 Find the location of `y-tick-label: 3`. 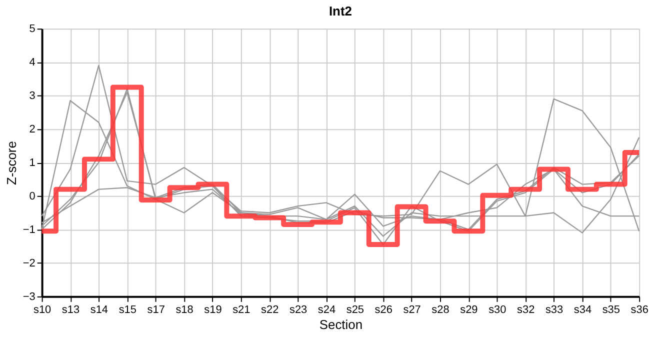

y-tick-label: 3 is located at coordinates (32, 96).